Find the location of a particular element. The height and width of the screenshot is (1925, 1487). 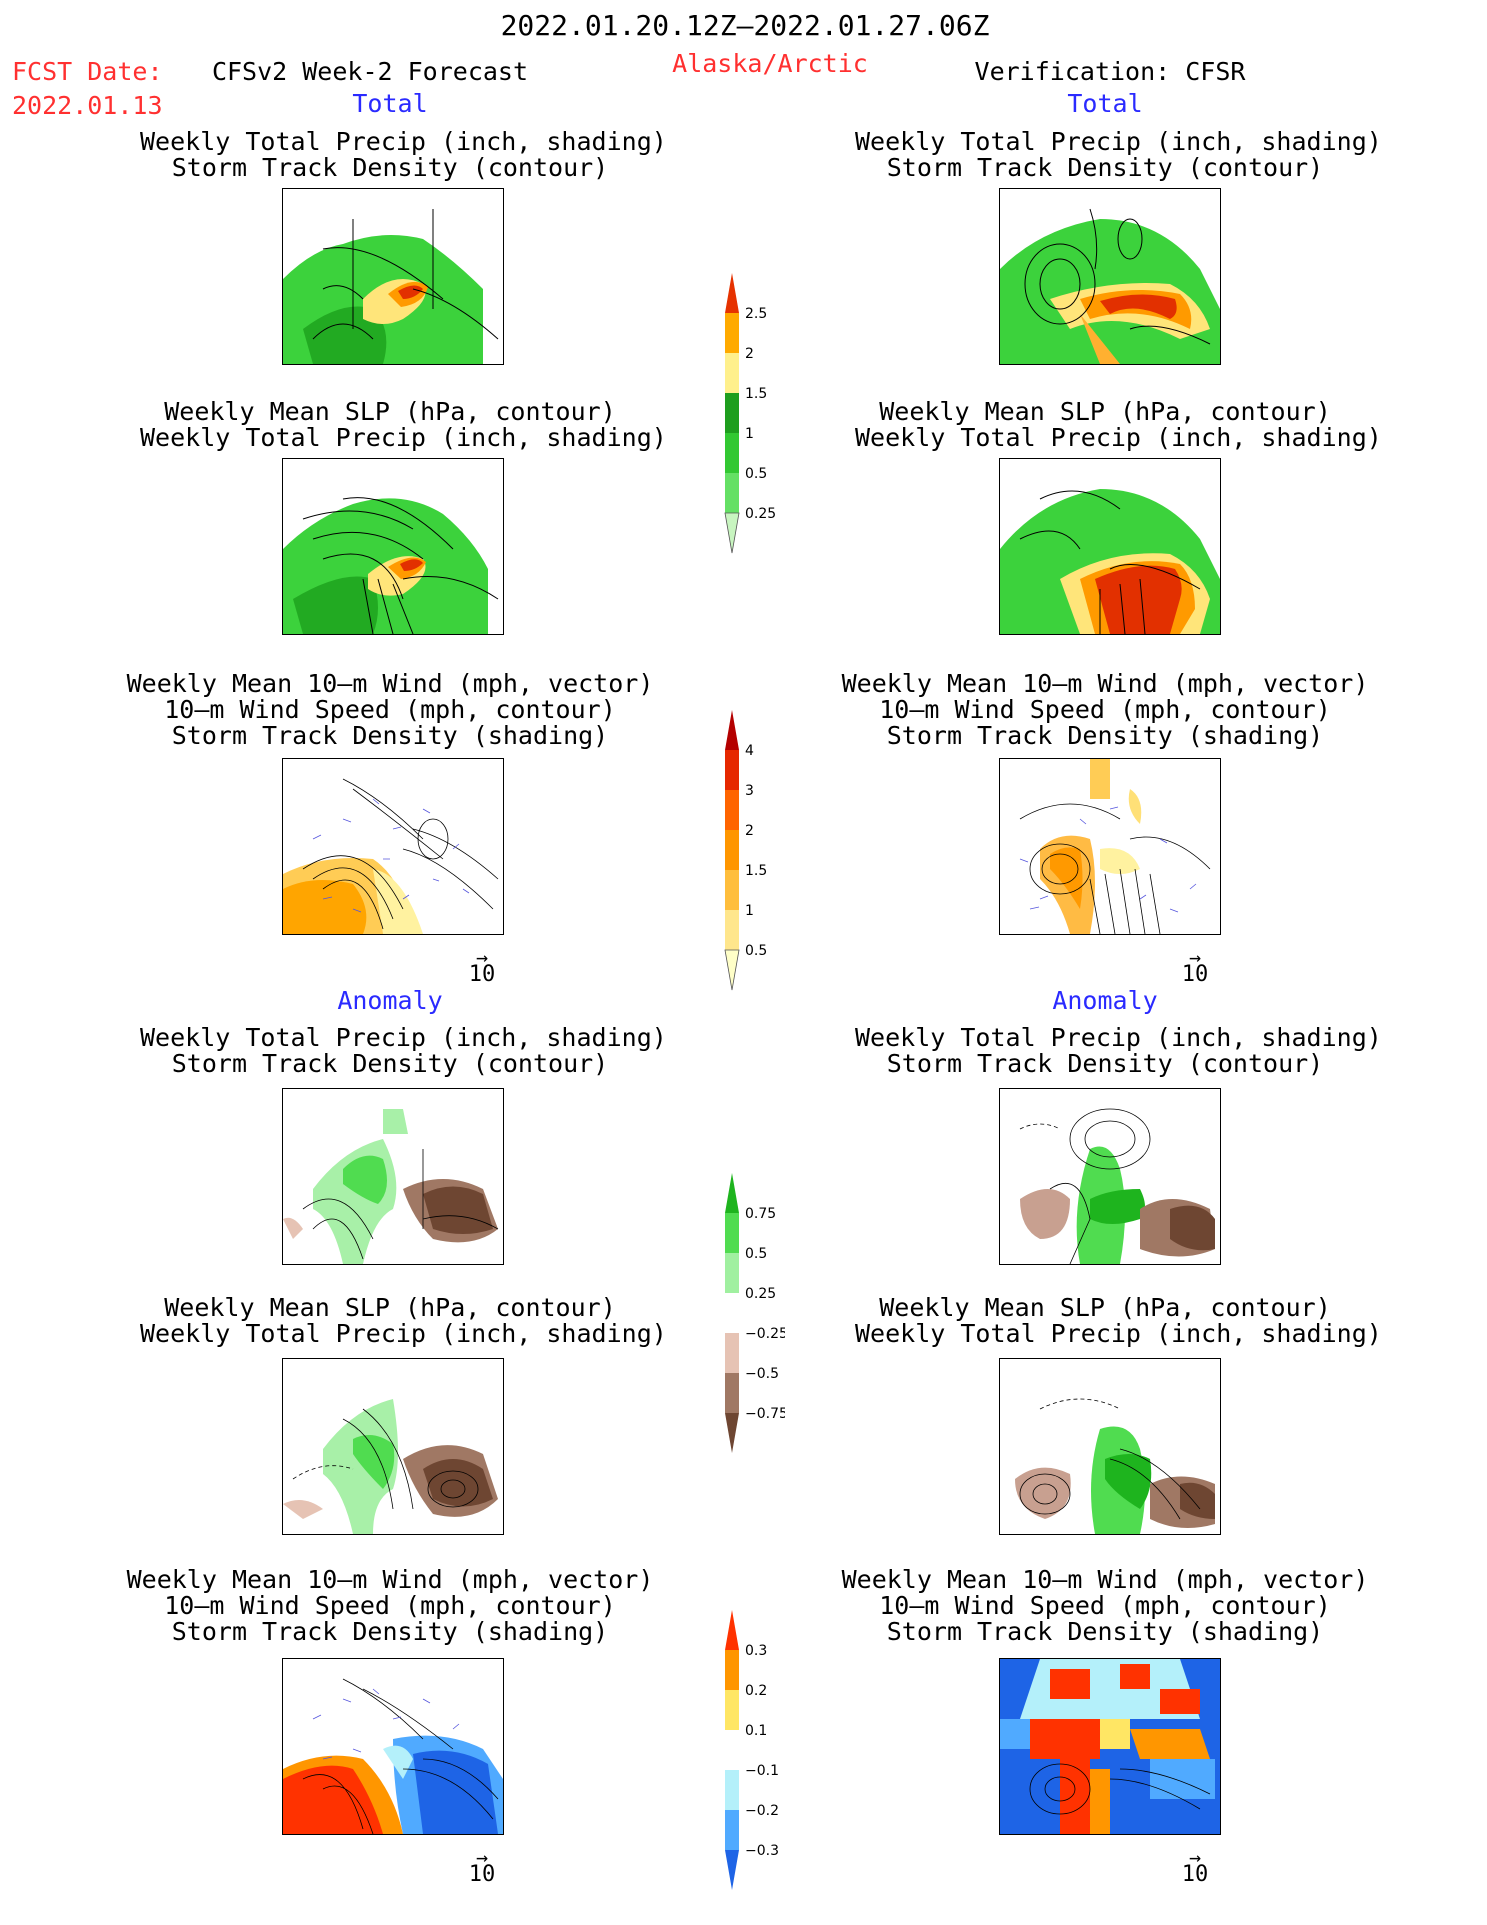

colorbar-tick-label: 4 is located at coordinates (749, 751).